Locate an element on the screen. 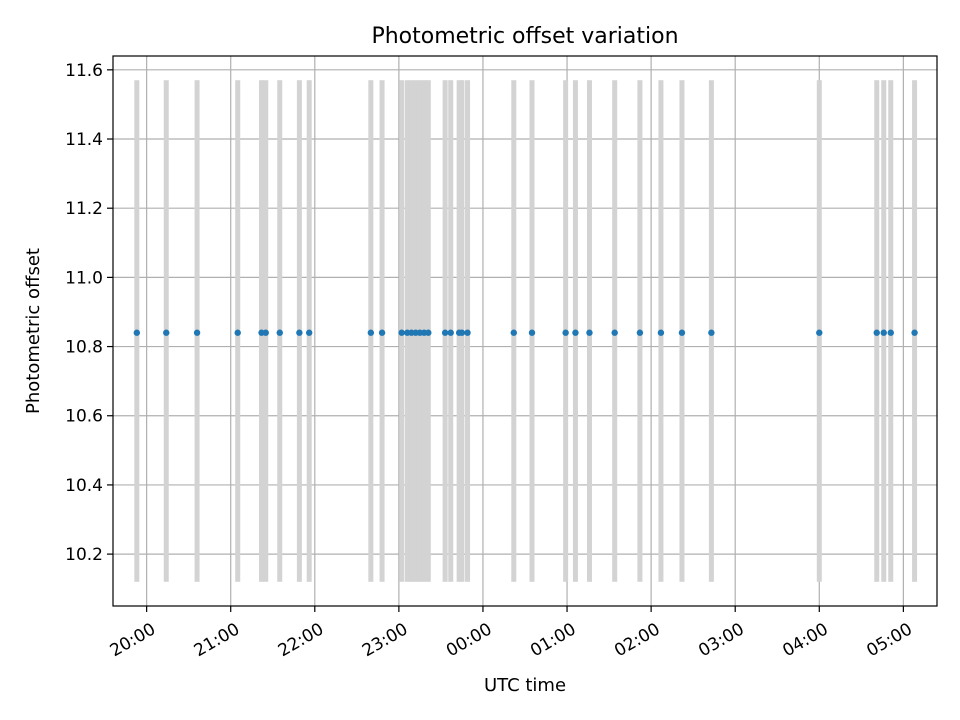 The height and width of the screenshot is (720, 960). x-tick-label: 23:00 is located at coordinates (385, 640).